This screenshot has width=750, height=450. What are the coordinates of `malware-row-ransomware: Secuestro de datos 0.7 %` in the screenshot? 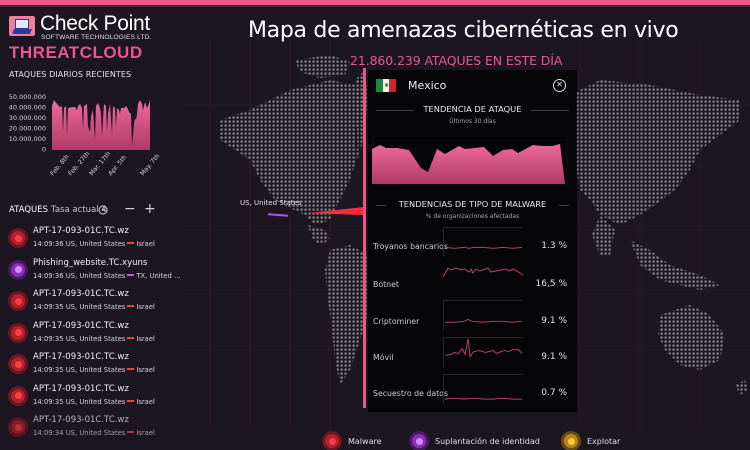 It's located at (472, 390).